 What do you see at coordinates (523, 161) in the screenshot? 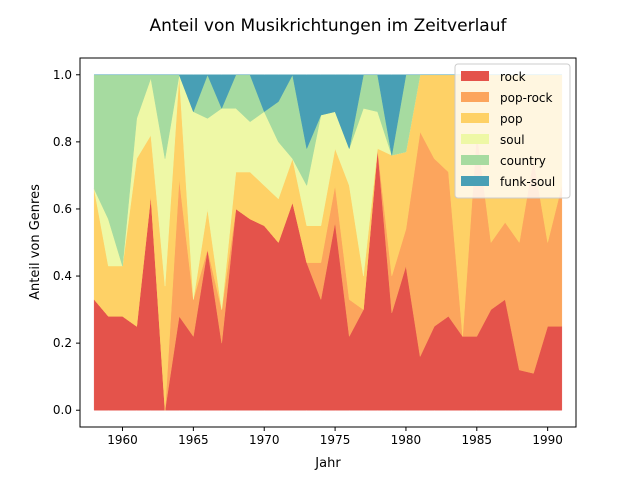
I see `legend-label-country: country` at bounding box center [523, 161].